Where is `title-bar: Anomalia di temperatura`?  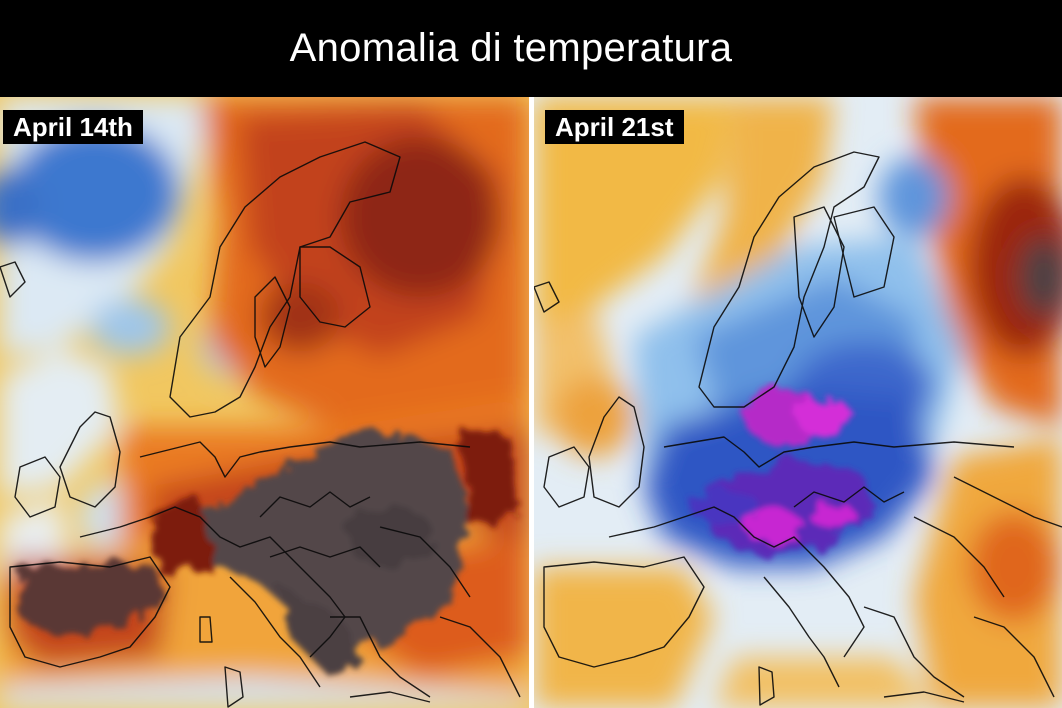 title-bar: Anomalia di temperatura is located at coordinates (531, 48).